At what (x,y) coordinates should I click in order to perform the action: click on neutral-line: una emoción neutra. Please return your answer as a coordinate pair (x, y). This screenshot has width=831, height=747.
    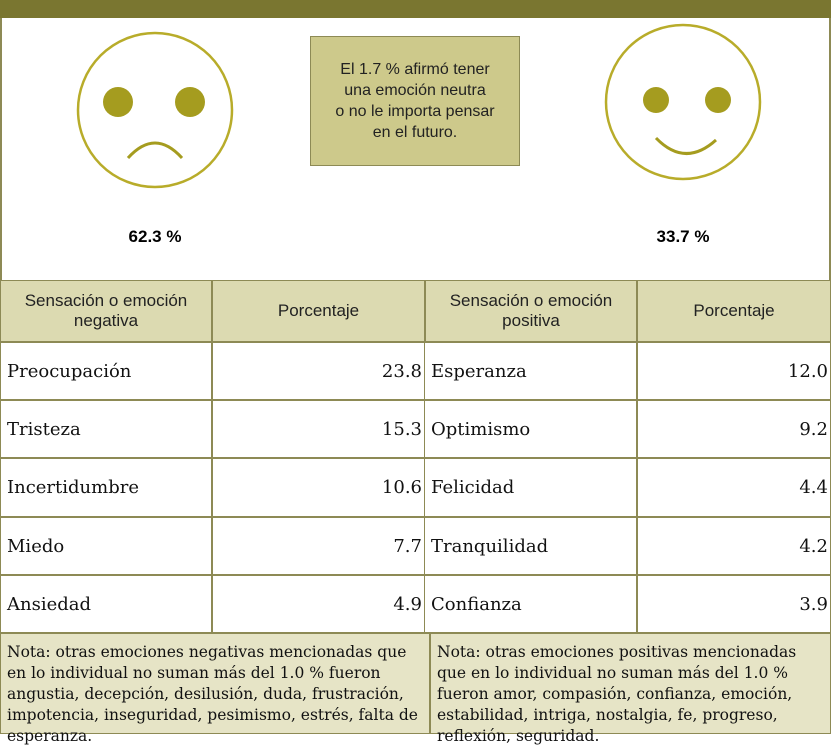
    Looking at the image, I should click on (415, 90).